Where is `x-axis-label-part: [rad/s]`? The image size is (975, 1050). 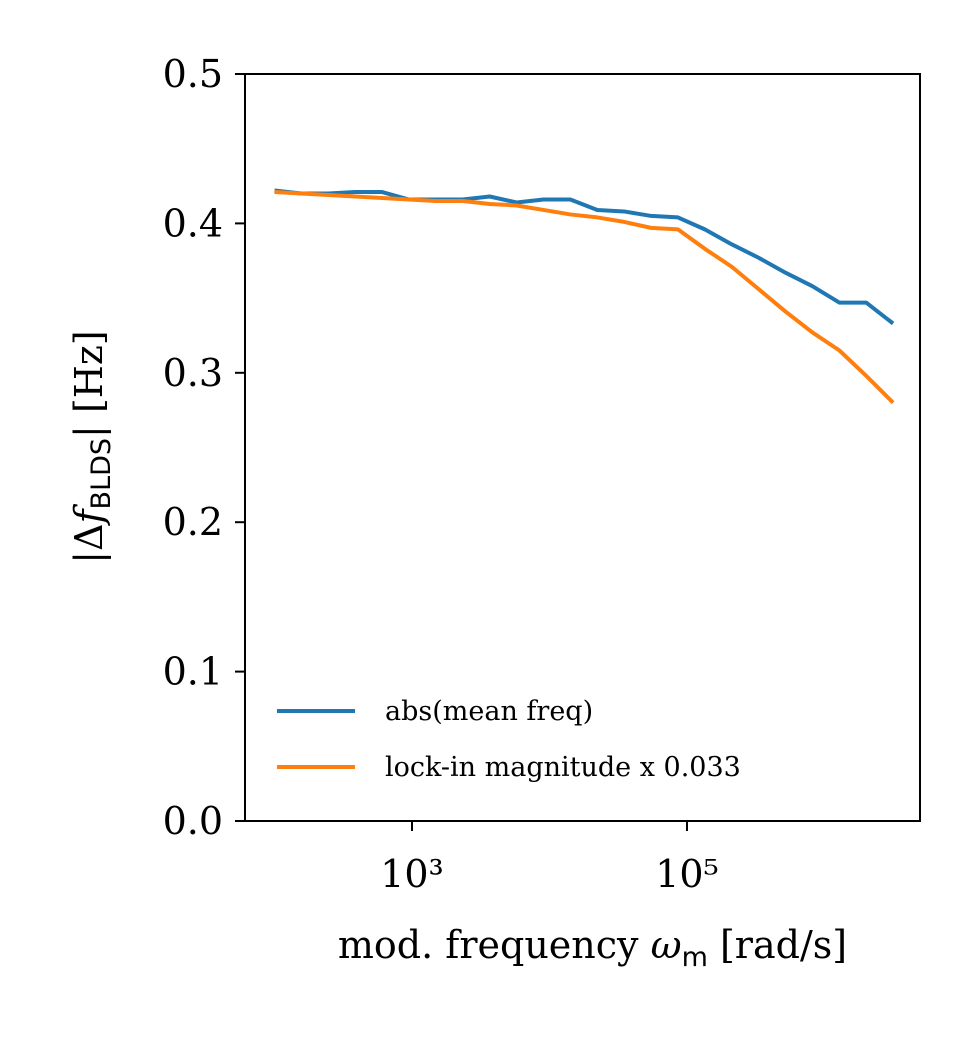 x-axis-label-part: [rad/s] is located at coordinates (777, 945).